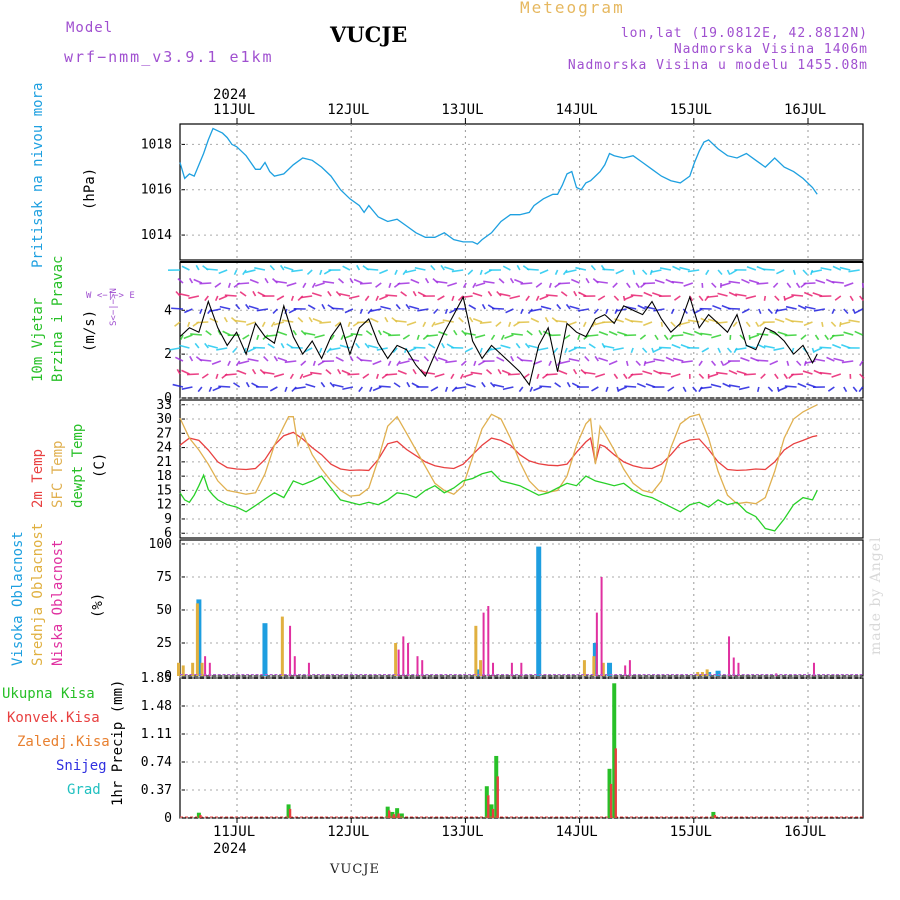  What do you see at coordinates (770, 49) in the screenshot?
I see `altitude-text: Nadmorska Visina 1406m` at bounding box center [770, 49].